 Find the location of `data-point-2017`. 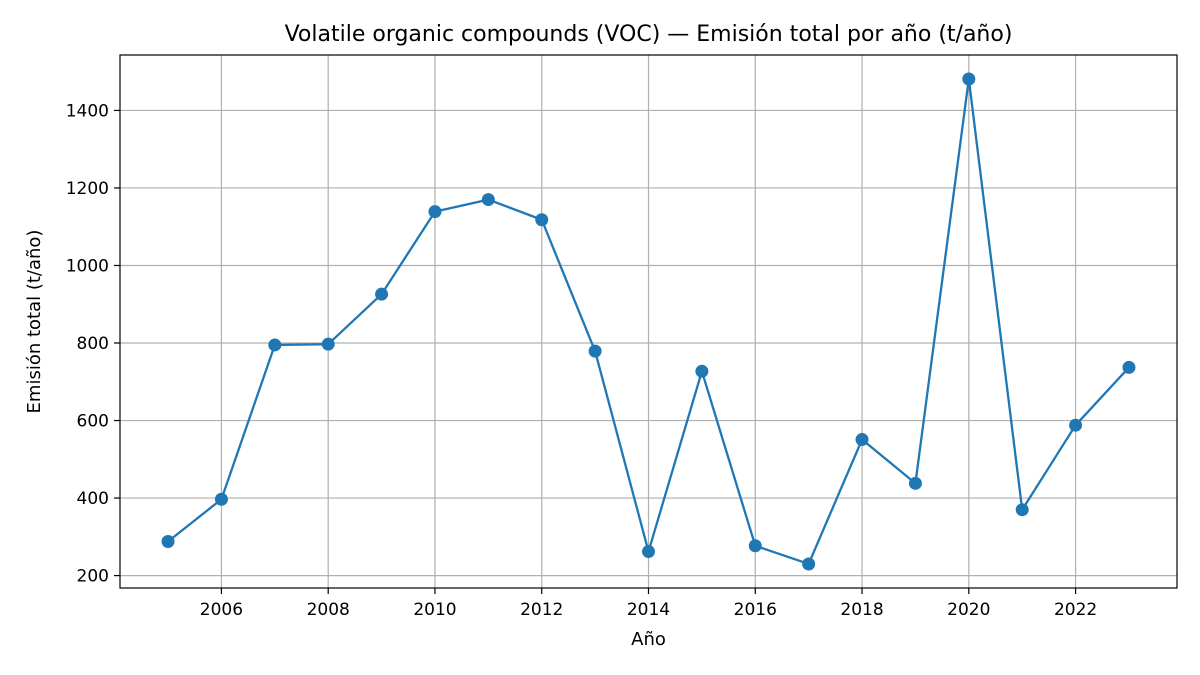

data-point-2017 is located at coordinates (809, 564).